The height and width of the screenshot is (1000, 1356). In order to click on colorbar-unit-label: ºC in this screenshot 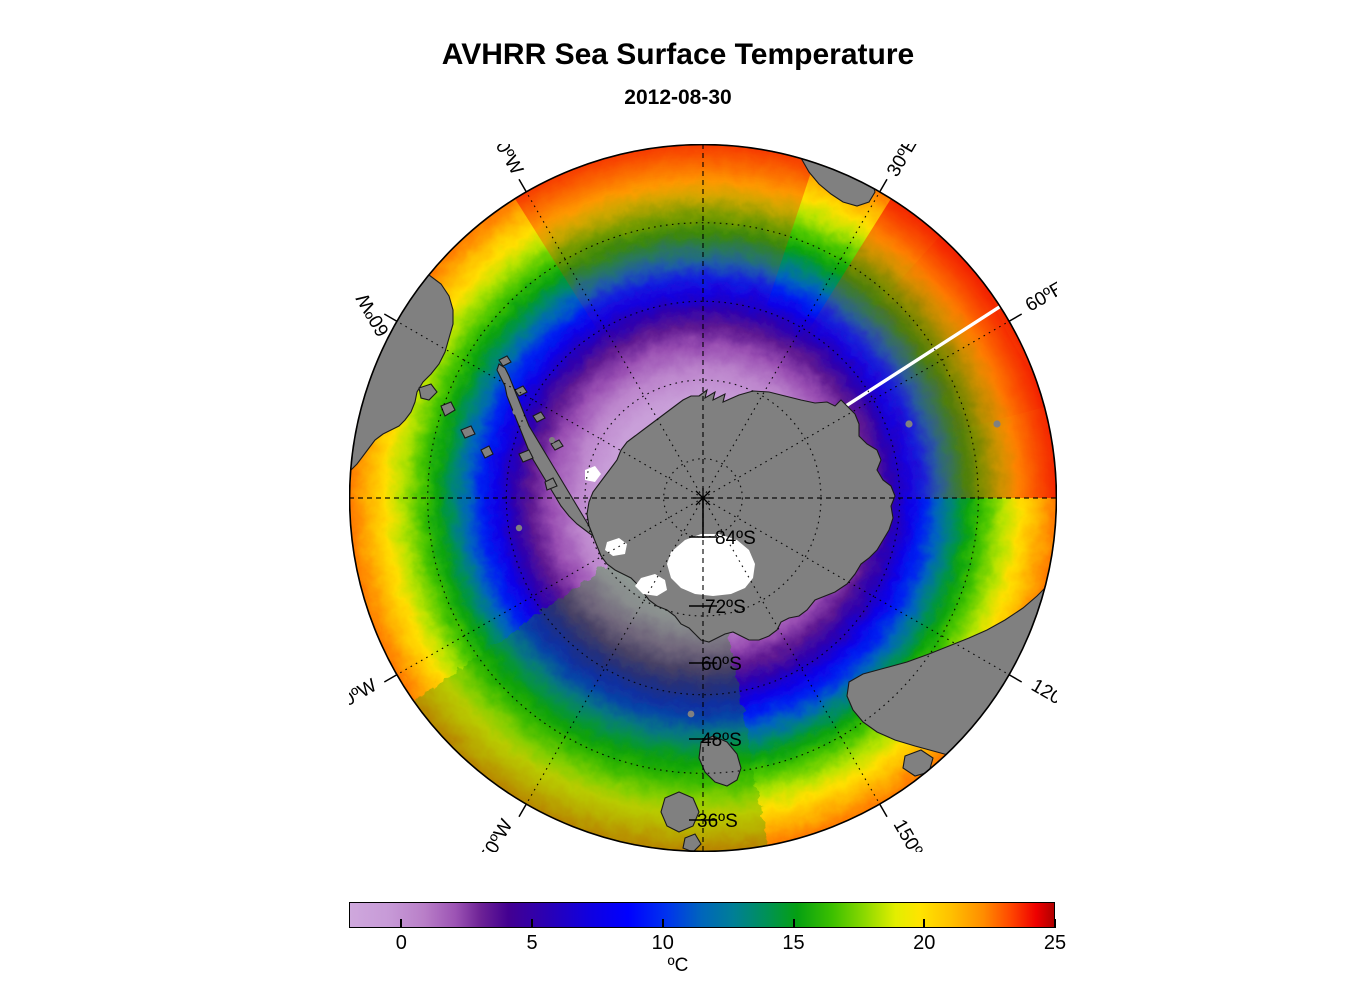, I will do `click(678, 965)`.